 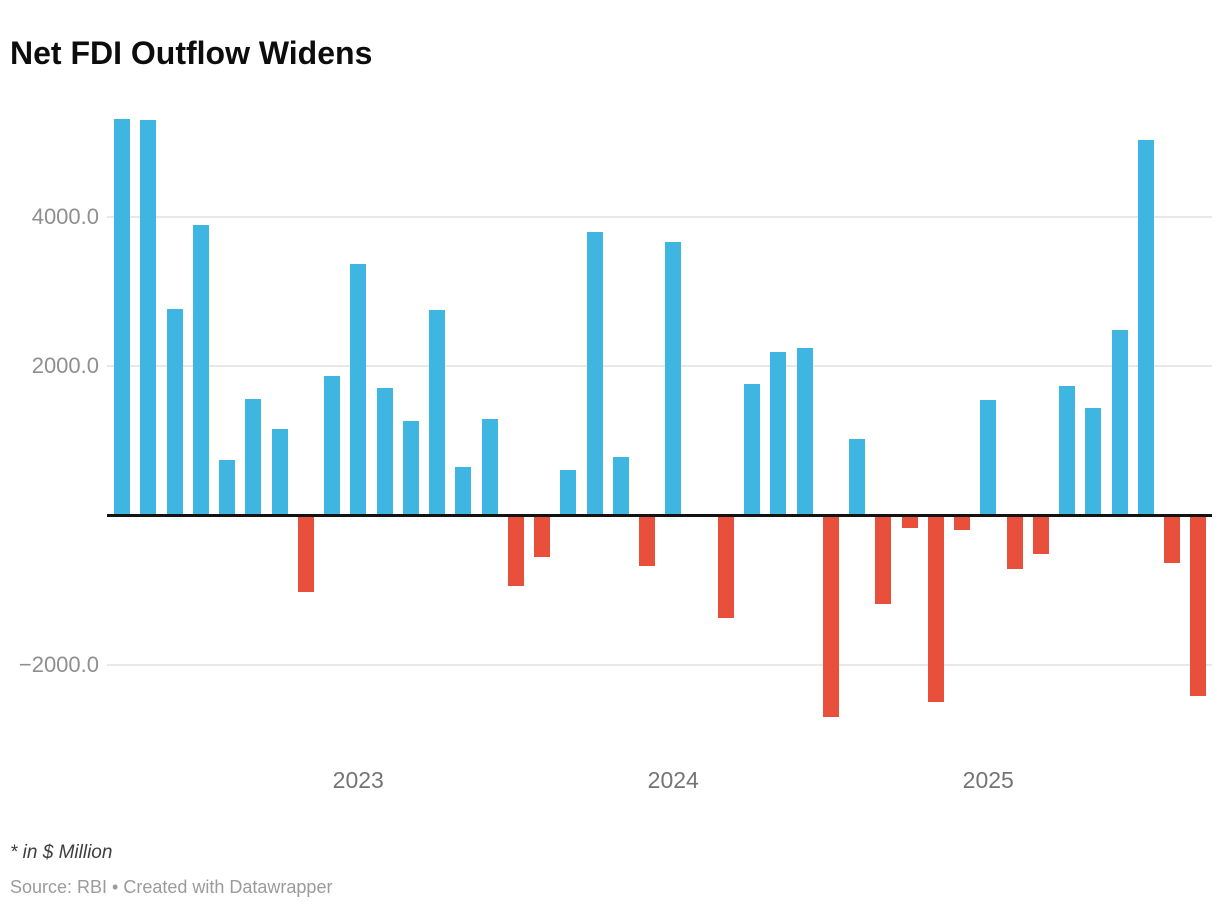 I want to click on chart-title: Net FDI Outflow Widens, so click(x=191, y=53).